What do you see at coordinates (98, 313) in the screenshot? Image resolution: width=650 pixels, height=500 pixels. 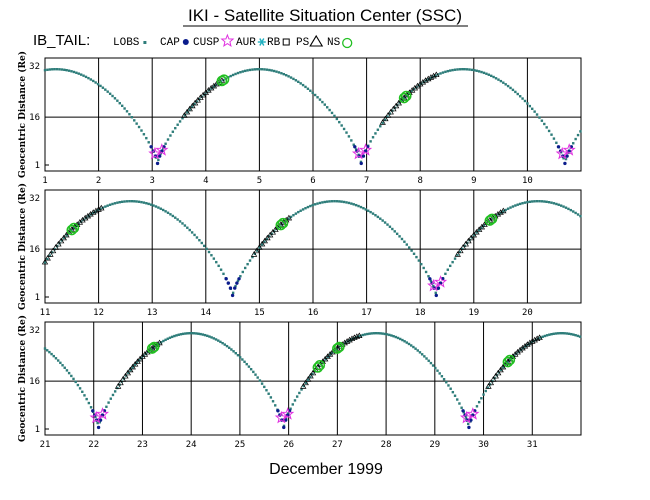 I see `x-tick-label: 12` at bounding box center [98, 313].